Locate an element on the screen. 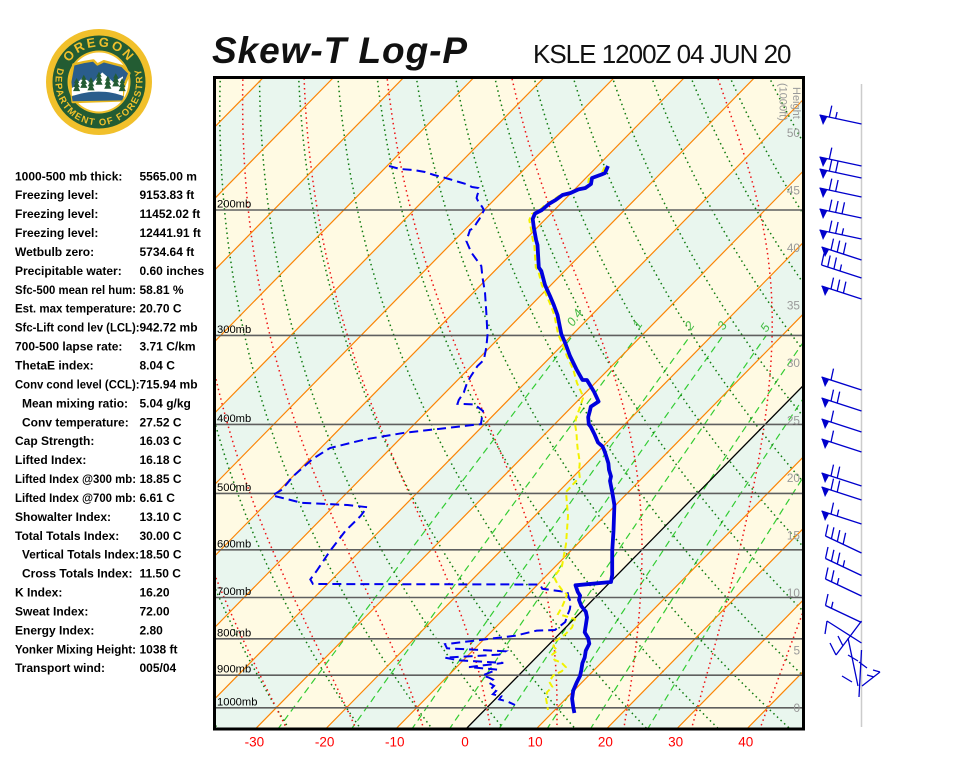 The height and width of the screenshot is (768, 960). svg-text: 700mb is located at coordinates (234, 592).